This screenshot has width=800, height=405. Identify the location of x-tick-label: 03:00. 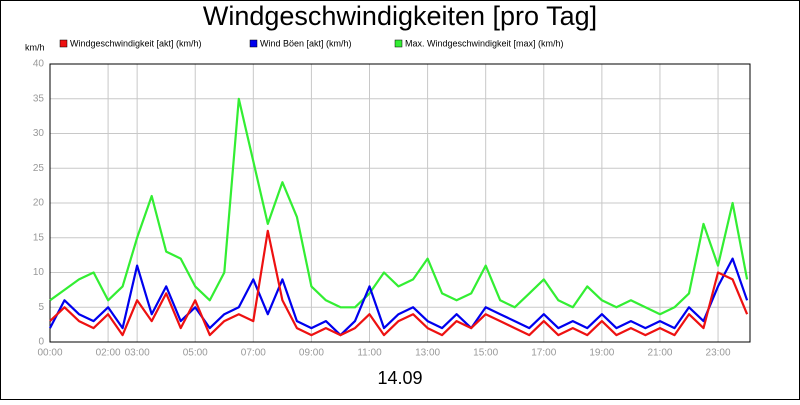
(137, 353).